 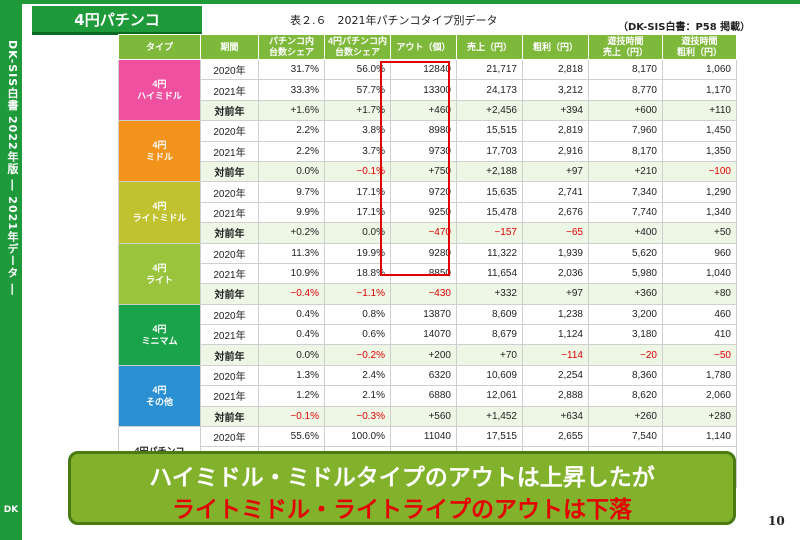 I want to click on value-cell: 2,819, so click(x=555, y=131).